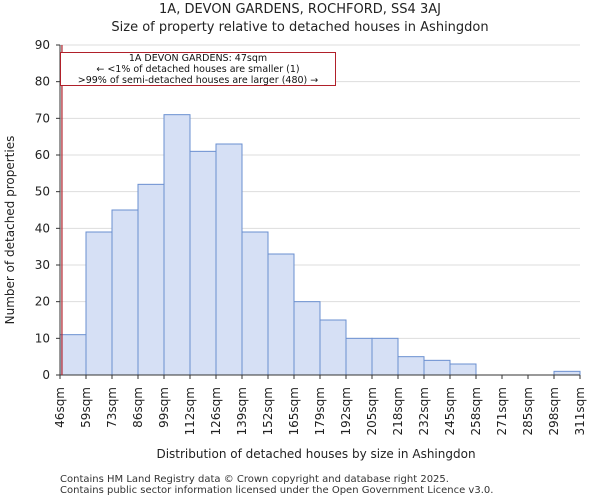 The height and width of the screenshot is (500, 600). Describe the element at coordinates (42, 155) in the screenshot. I see `y-tick-label-60: 60` at that location.